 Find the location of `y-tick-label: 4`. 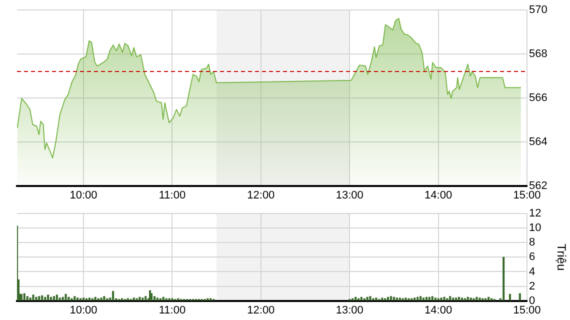

y-tick-label: 4 is located at coordinates (532, 272).